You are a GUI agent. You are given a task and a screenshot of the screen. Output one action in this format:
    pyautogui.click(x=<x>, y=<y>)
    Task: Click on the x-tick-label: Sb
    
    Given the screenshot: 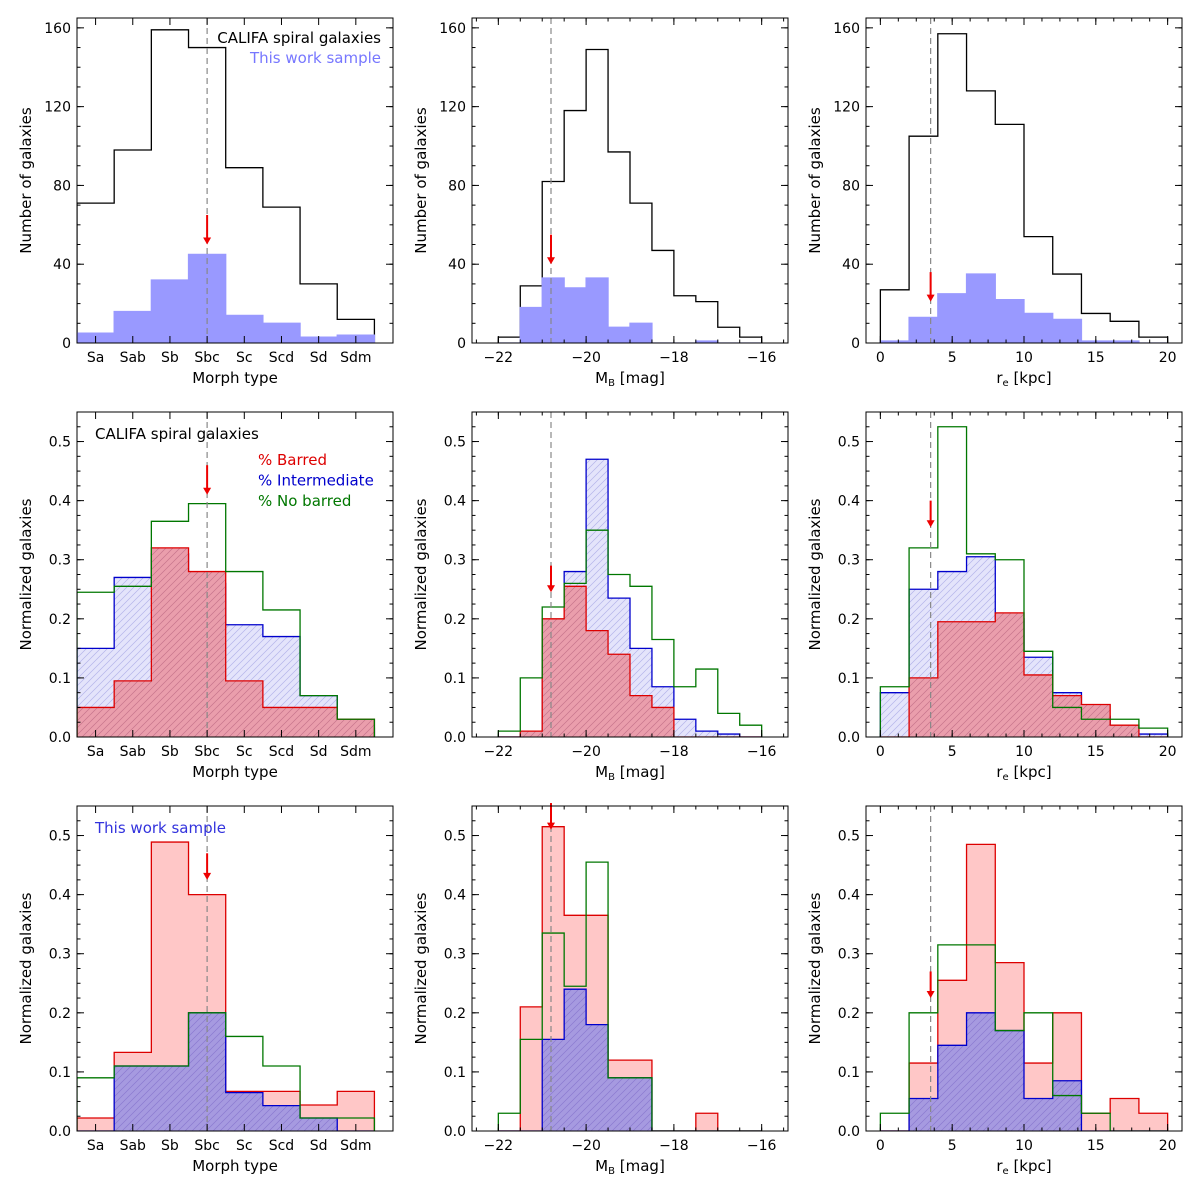 What is the action you would take?
    pyautogui.click(x=170, y=358)
    